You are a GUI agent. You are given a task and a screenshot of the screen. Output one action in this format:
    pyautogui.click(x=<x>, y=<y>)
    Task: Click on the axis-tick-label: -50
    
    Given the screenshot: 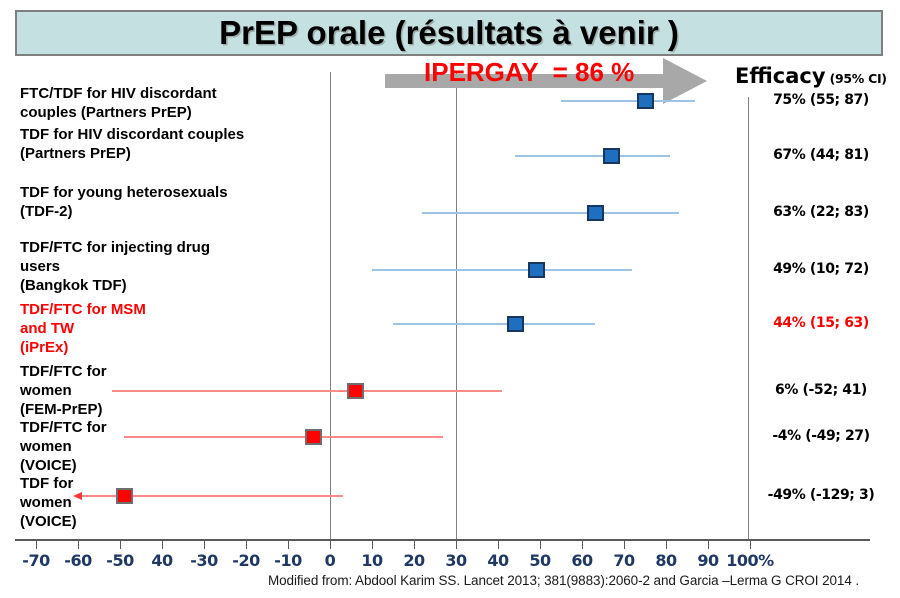 What is the action you would take?
    pyautogui.click(x=120, y=560)
    